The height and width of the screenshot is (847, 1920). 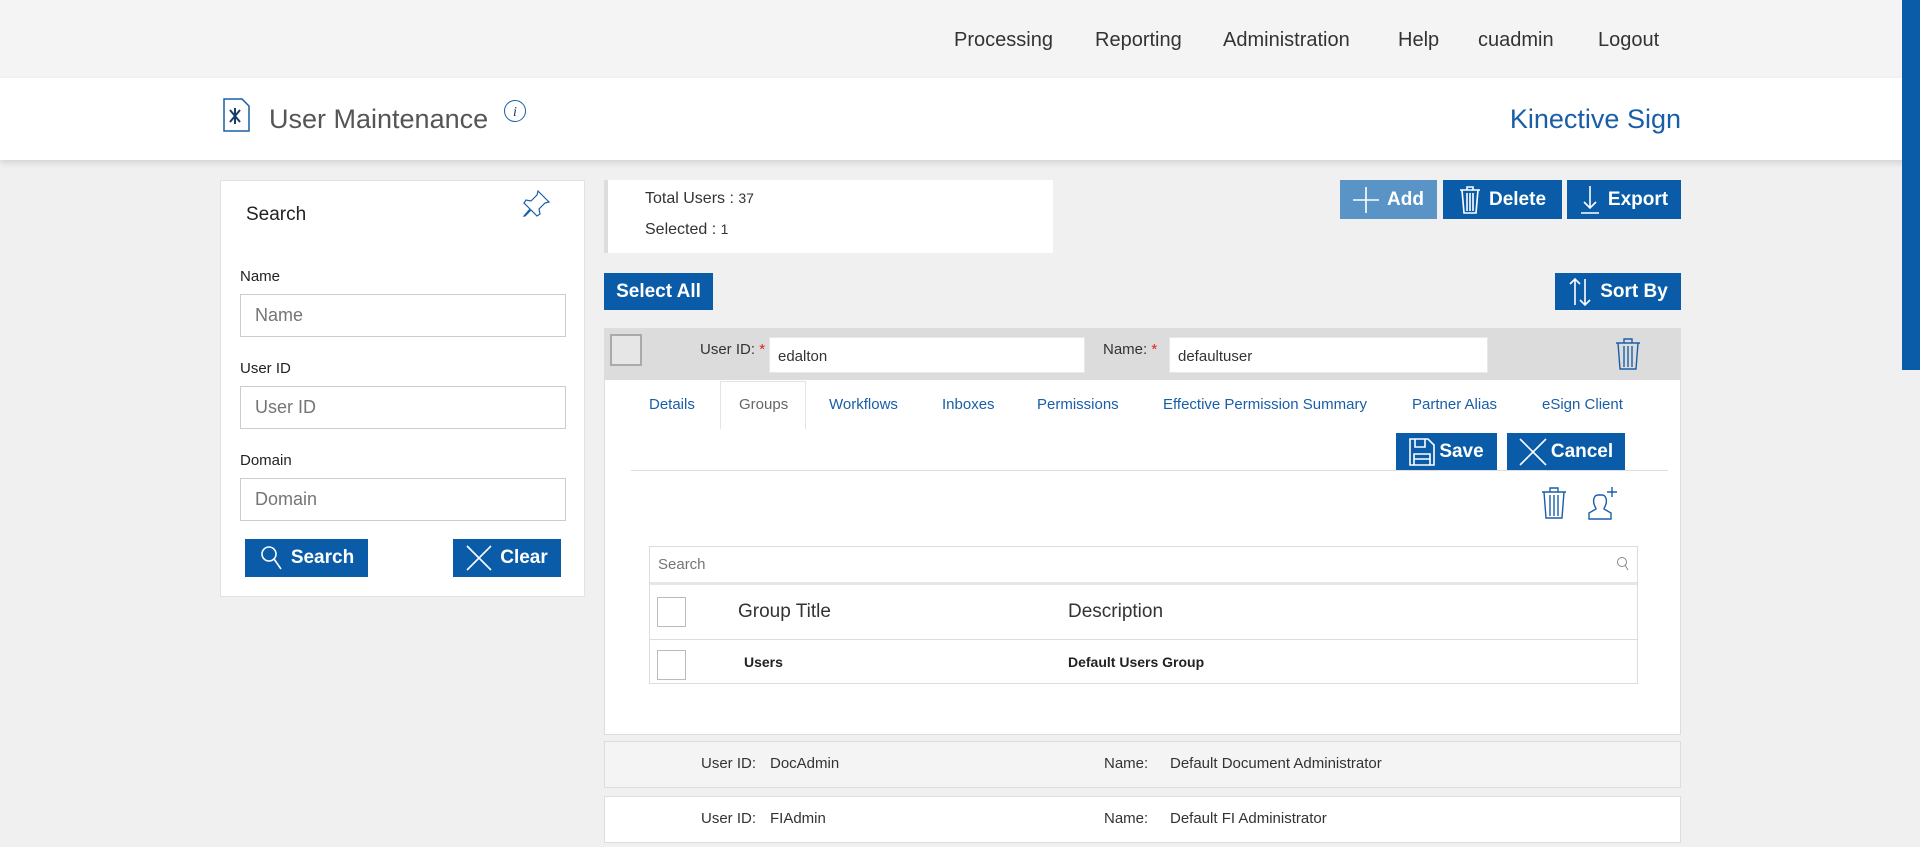 I want to click on select-all-groups-checkbox, so click(x=671, y=612).